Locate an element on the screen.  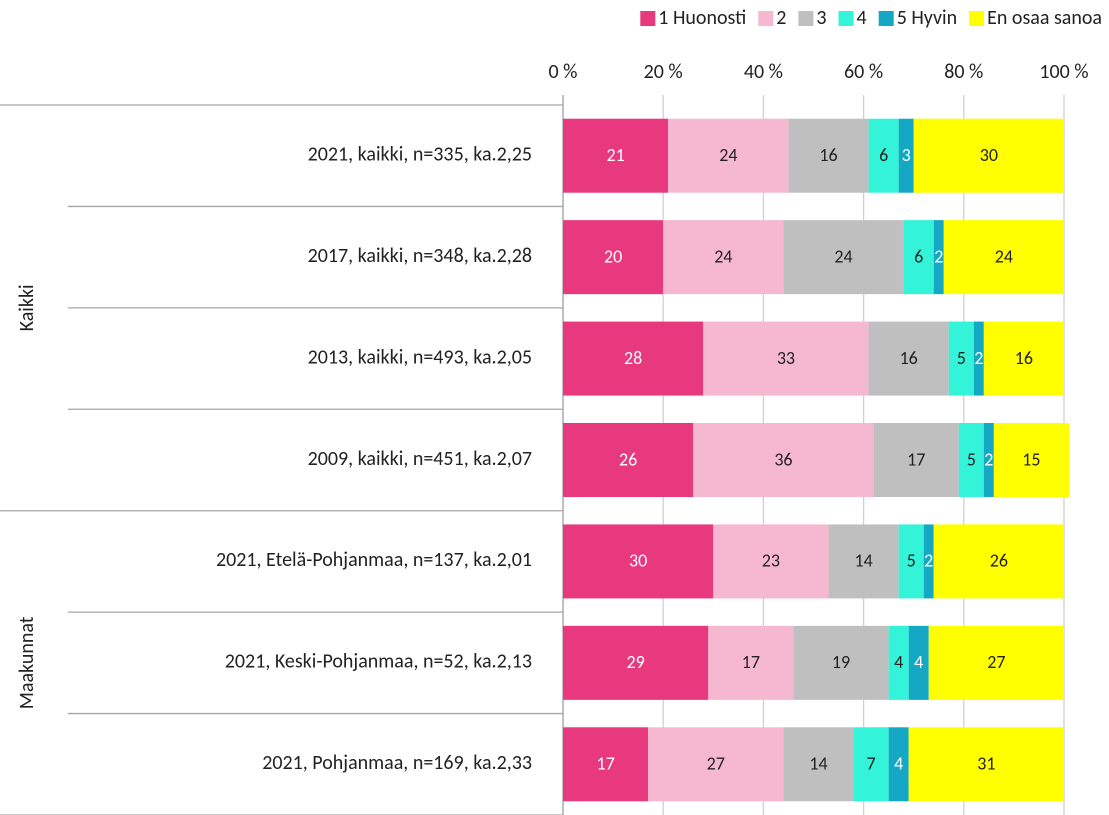
data-label: 20 is located at coordinates (613, 256).